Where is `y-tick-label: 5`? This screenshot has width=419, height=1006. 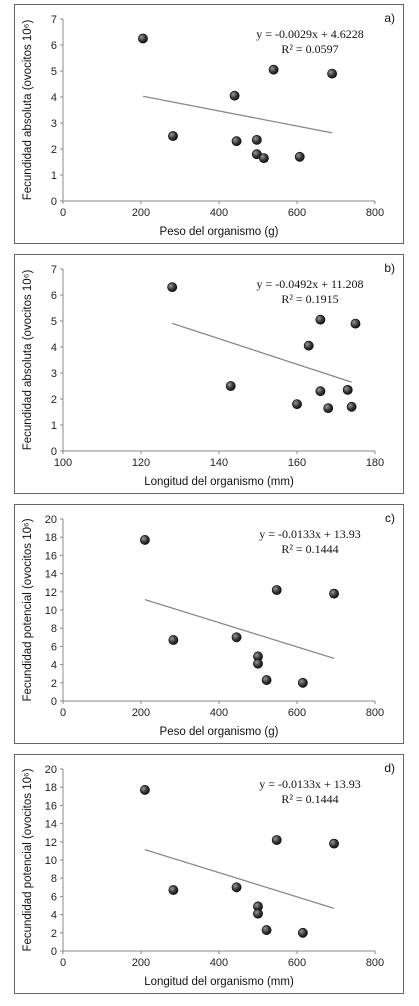 y-tick-label: 5 is located at coordinates (54, 72).